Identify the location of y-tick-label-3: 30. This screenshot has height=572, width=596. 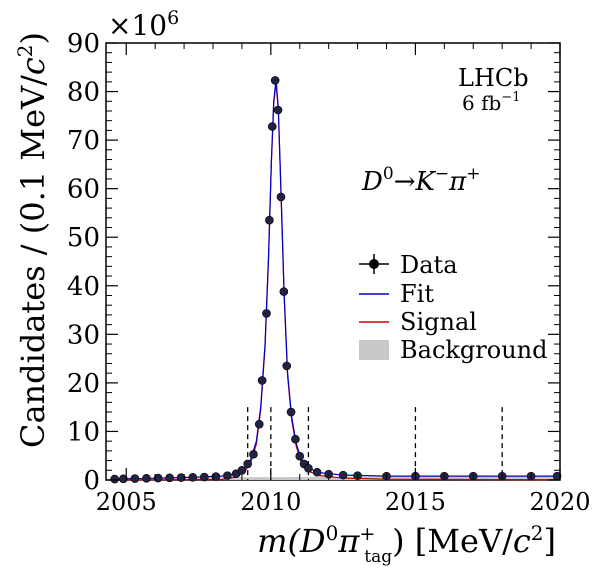
(83, 335).